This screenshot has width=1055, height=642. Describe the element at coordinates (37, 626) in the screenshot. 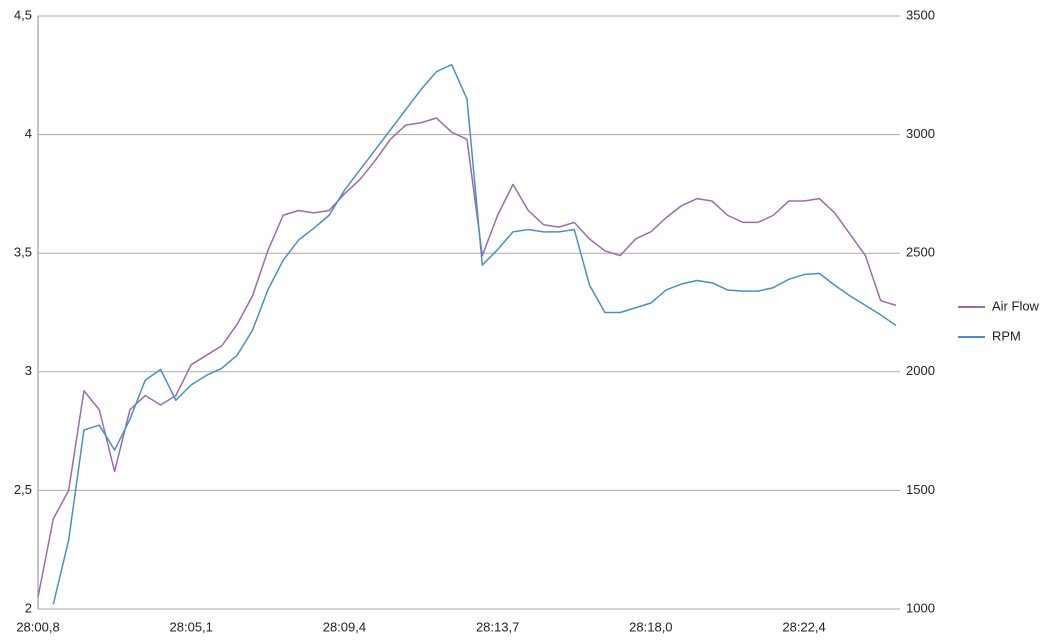

I see `x-tick-label: 28:00,8` at that location.